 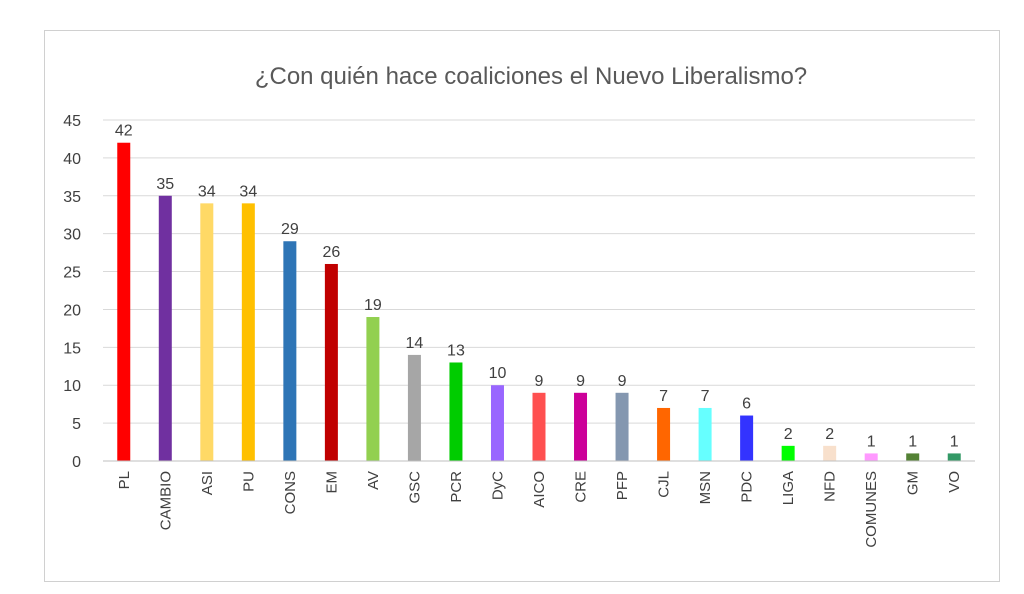 I want to click on data-label: 26, so click(x=331, y=252).